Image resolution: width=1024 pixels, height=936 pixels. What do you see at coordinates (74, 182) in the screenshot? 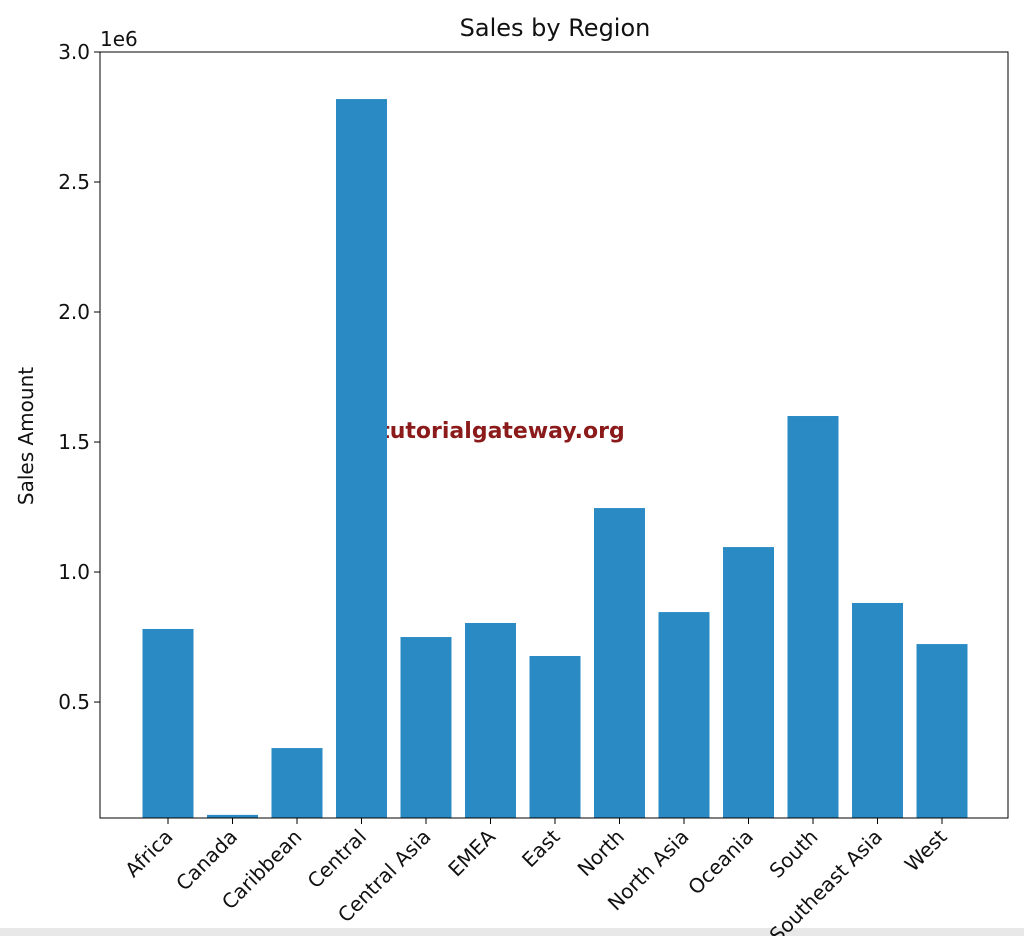
I see `y-tick-label: 2.5` at bounding box center [74, 182].